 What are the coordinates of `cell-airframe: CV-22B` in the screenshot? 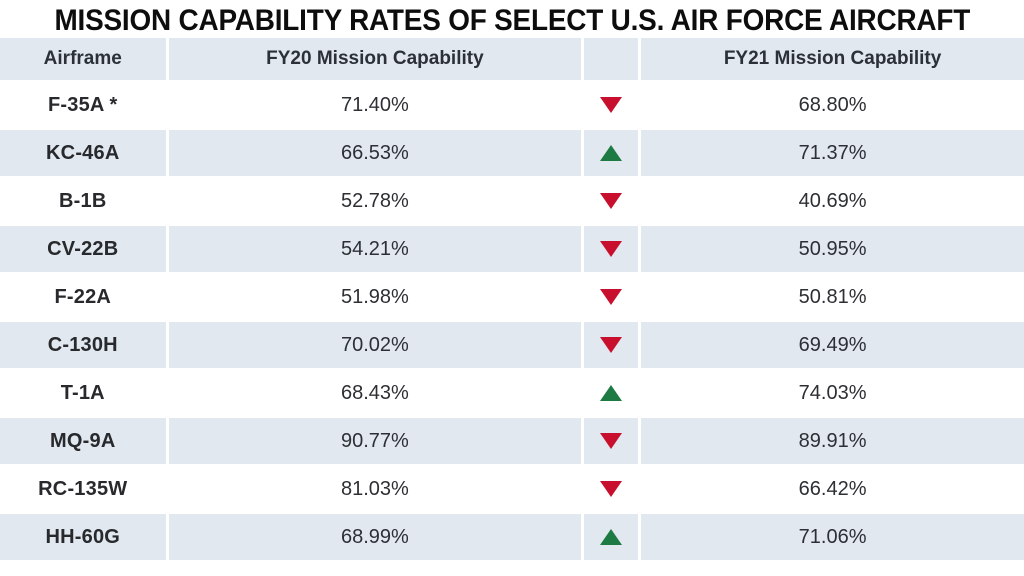 It's located at (83, 249).